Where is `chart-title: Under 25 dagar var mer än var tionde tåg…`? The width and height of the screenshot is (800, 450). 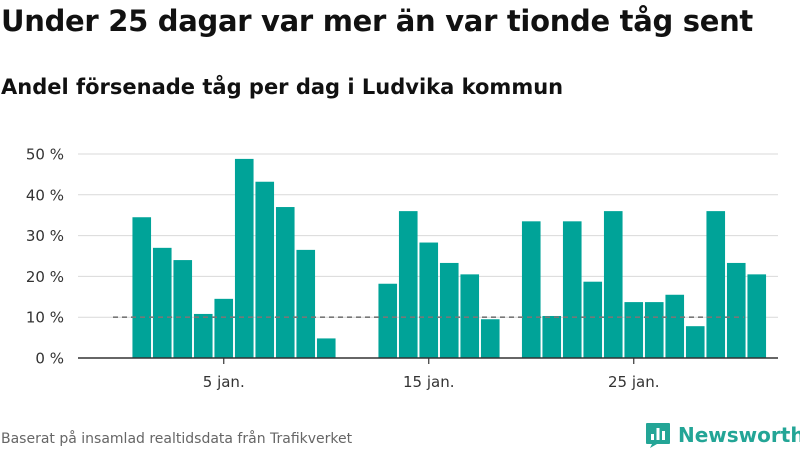 chart-title: Under 25 dagar var mer än var tionde tåg… is located at coordinates (377, 21).